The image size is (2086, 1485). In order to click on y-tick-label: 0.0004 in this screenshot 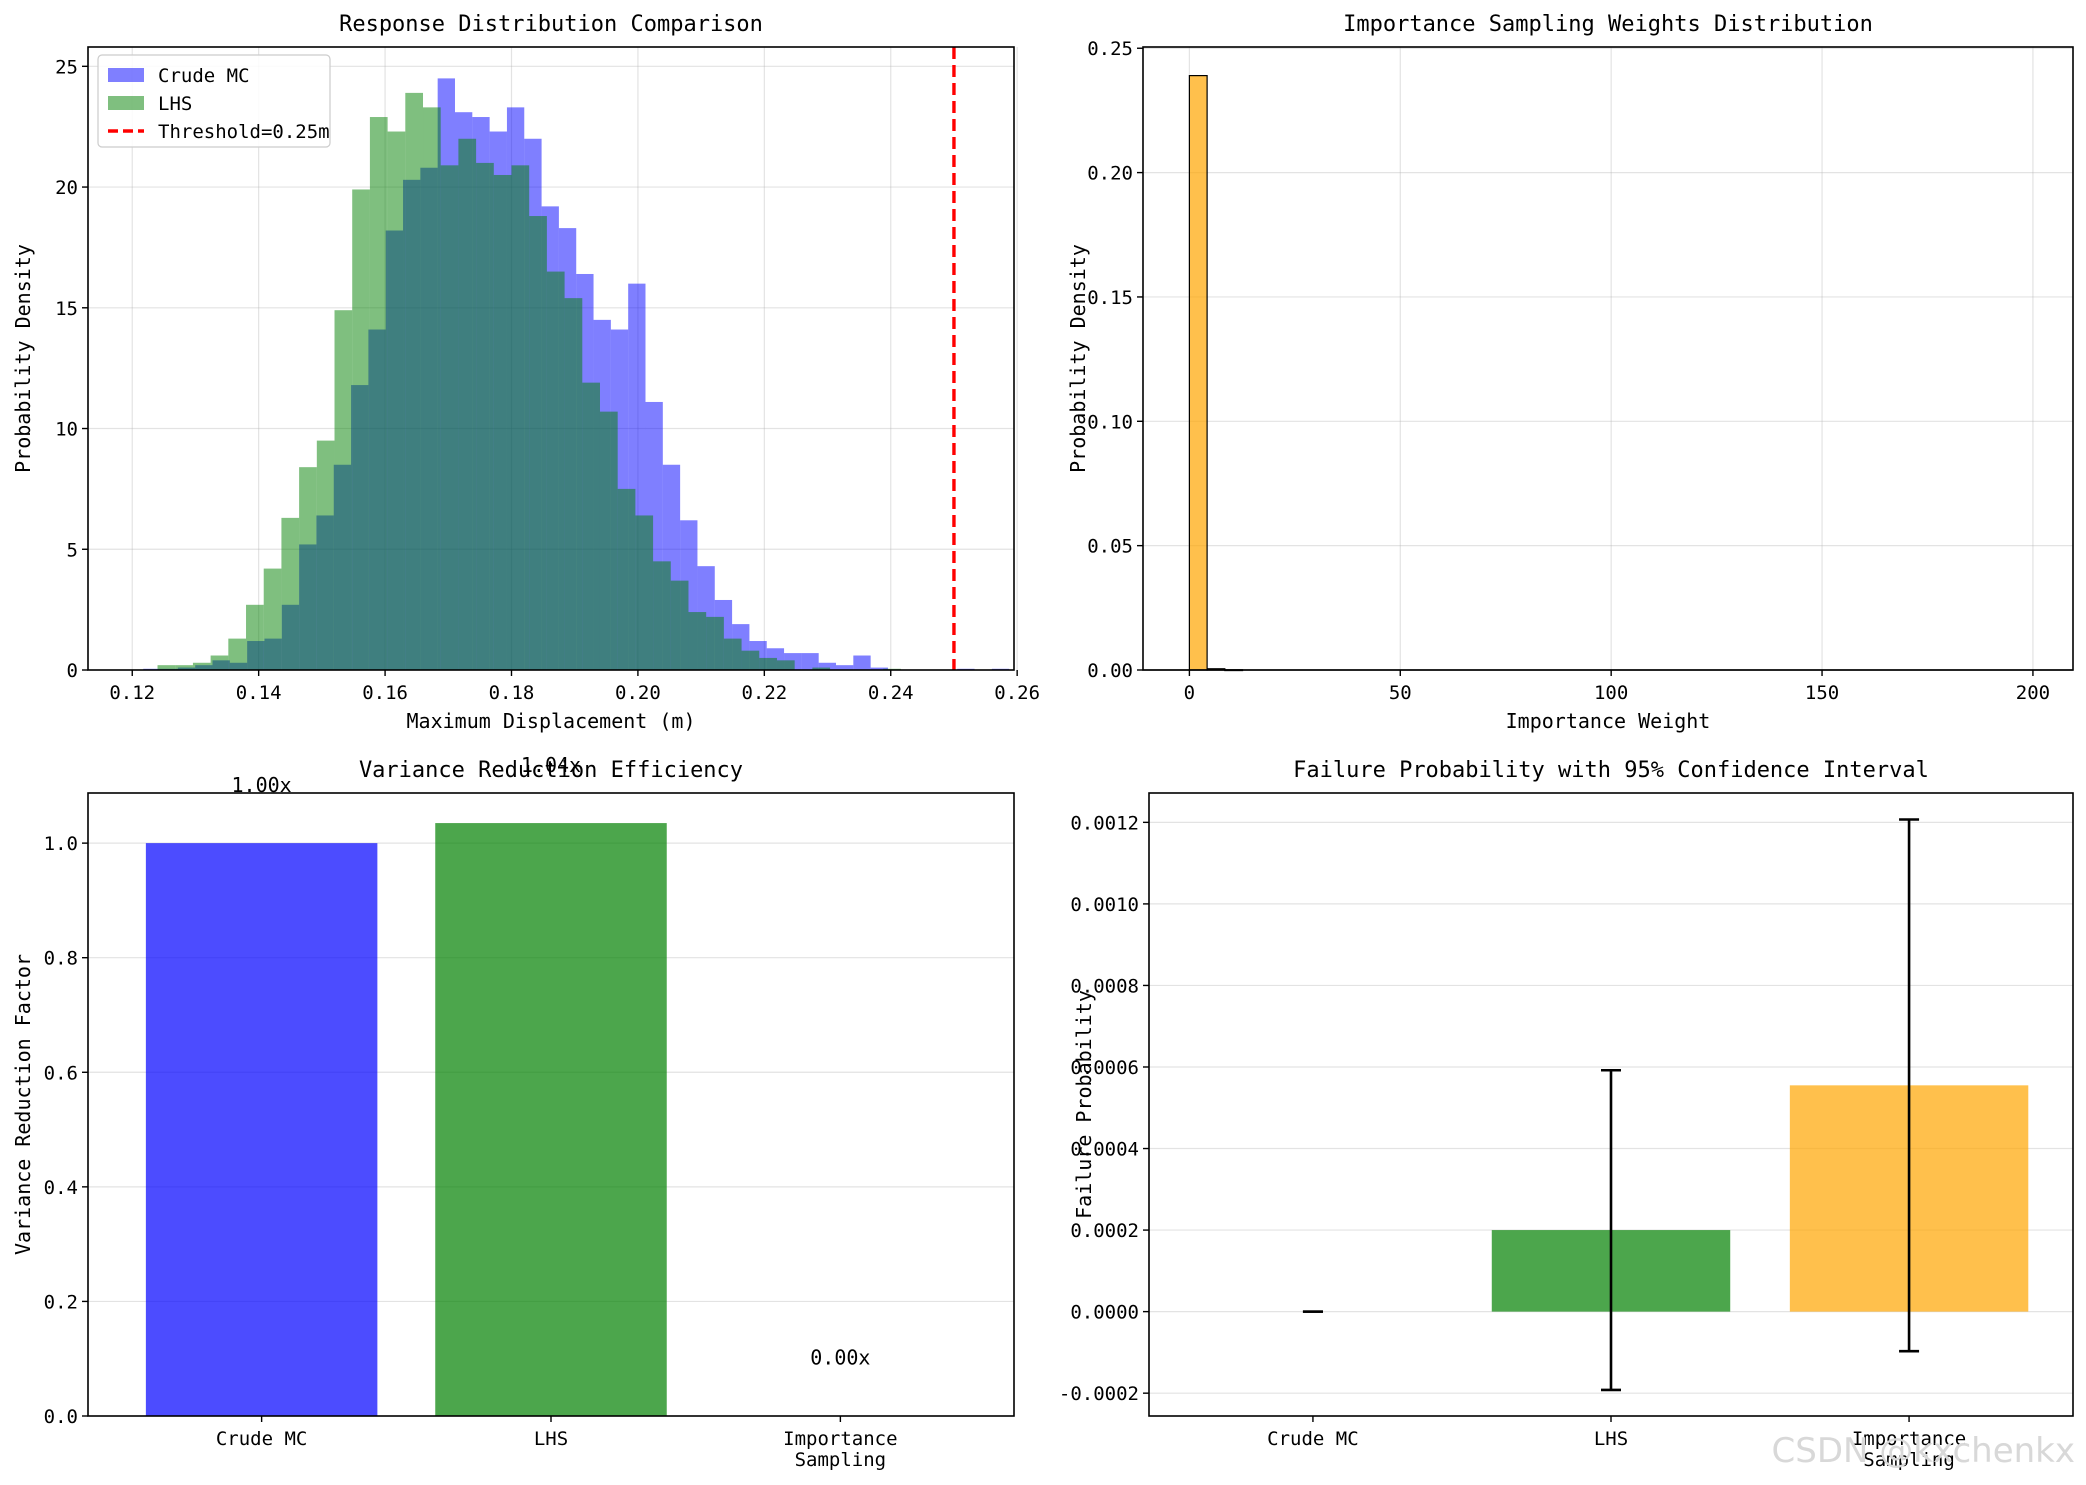, I will do `click(1104, 1150)`.